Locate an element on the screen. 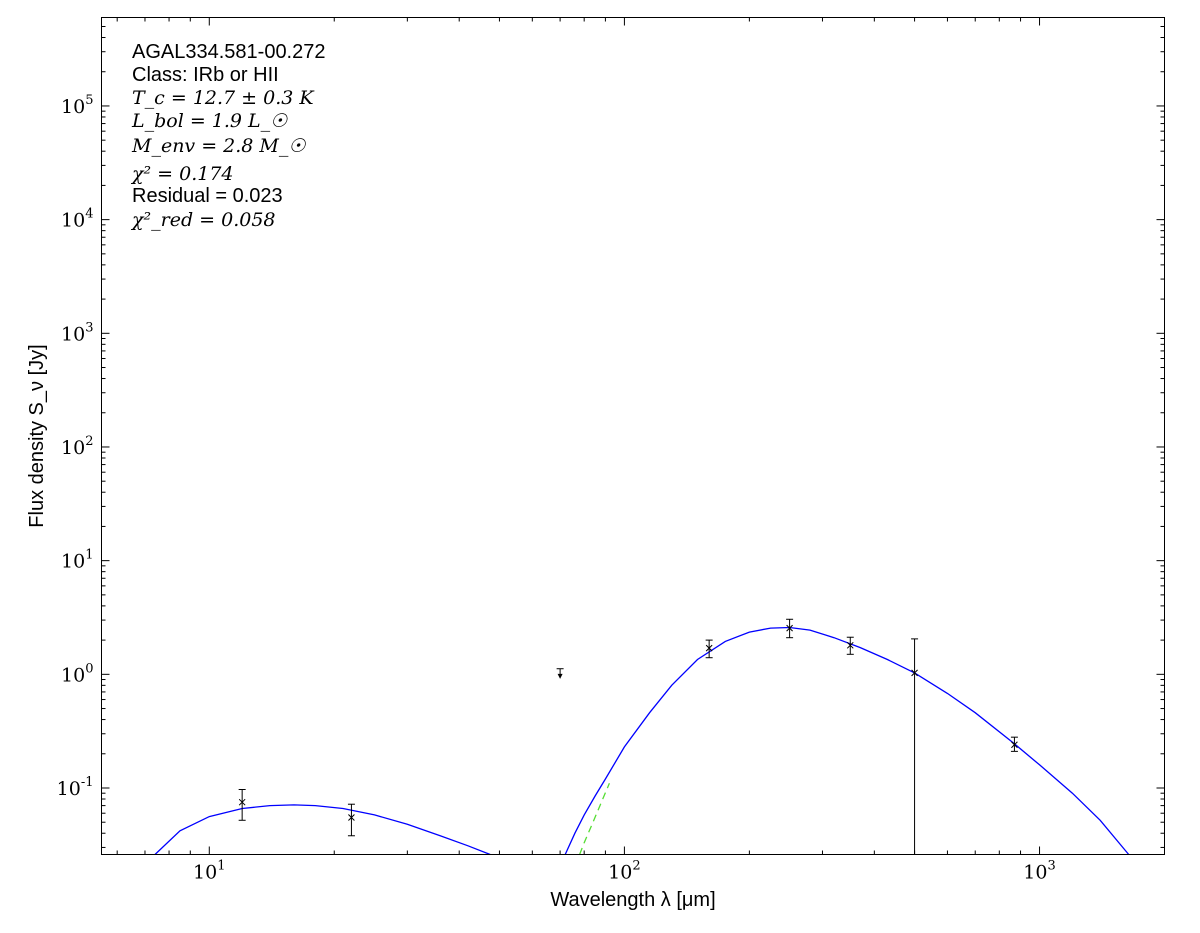 This screenshot has width=1200, height=933. annotation-chi2red: χ²_red = 0.058 is located at coordinates (203, 220).